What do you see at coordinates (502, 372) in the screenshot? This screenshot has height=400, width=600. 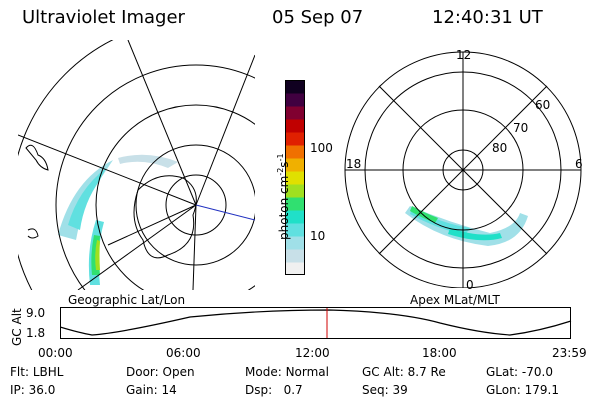 I see `status-glat-label: GLat:` at bounding box center [502, 372].